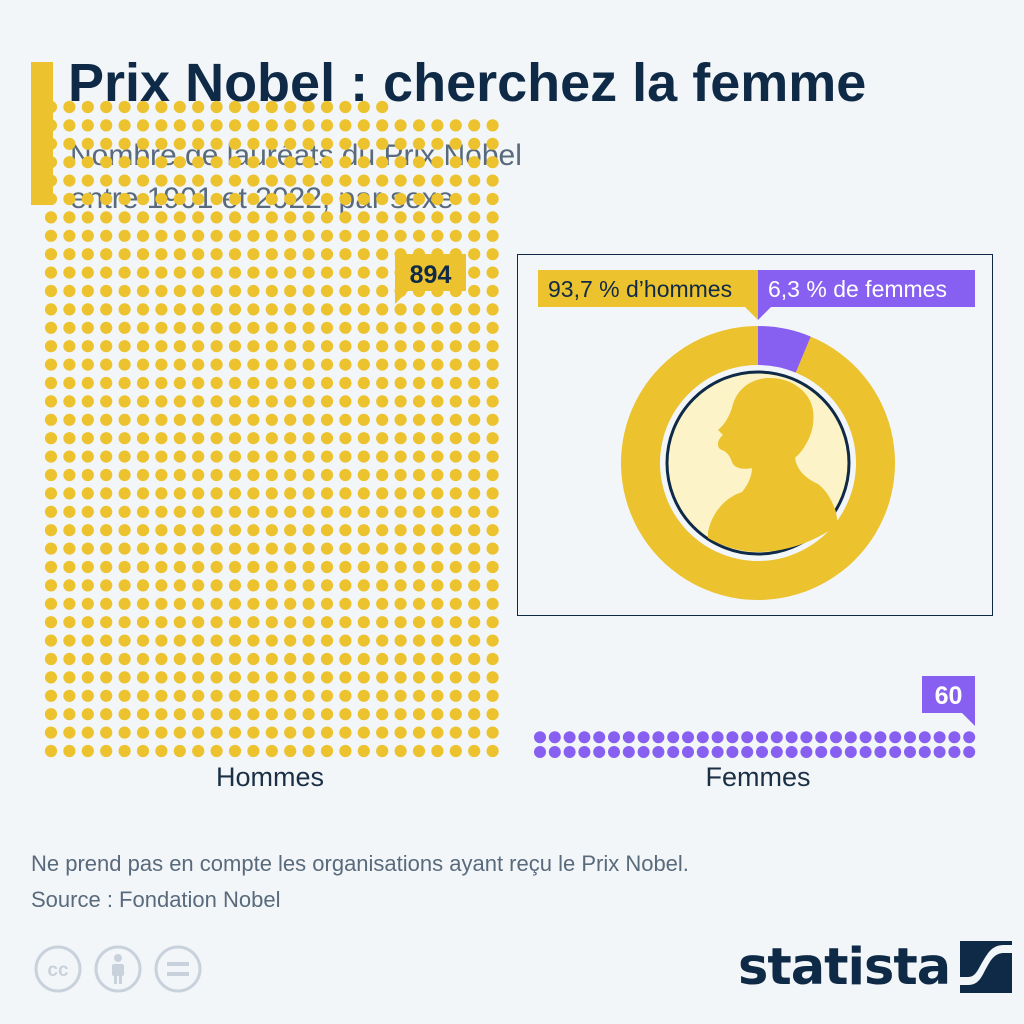  What do you see at coordinates (866, 295) in the screenshot?
I see `donut-label-women: 6,3 % de femmes` at bounding box center [866, 295].